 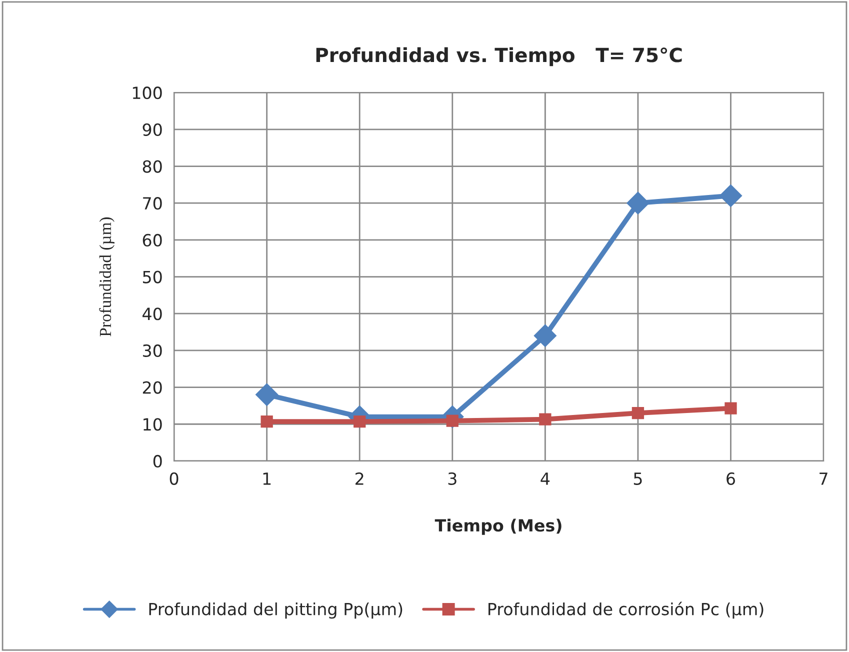 What do you see at coordinates (499, 56) in the screenshot?
I see `chart-title: Profundidad vs. Tiempo T= 75°C` at bounding box center [499, 56].